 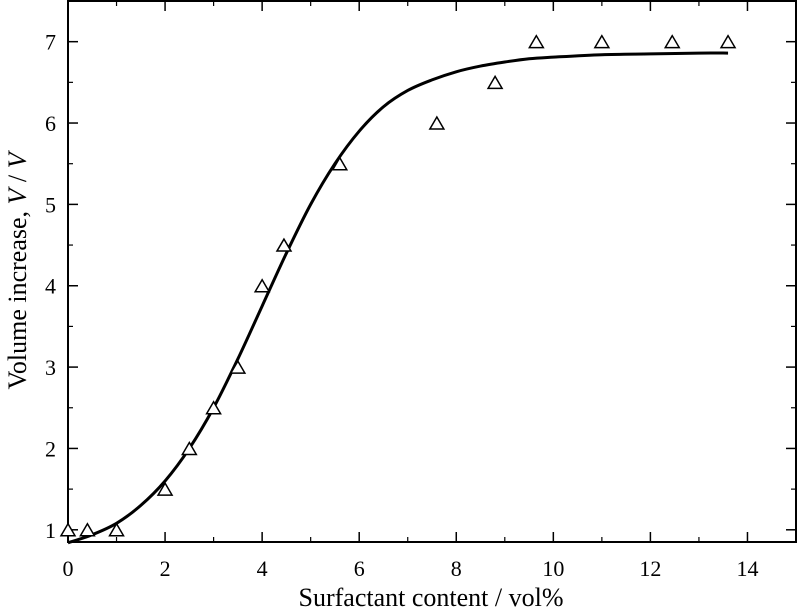 I want to click on x-tick-label: 12, so click(x=650, y=568).